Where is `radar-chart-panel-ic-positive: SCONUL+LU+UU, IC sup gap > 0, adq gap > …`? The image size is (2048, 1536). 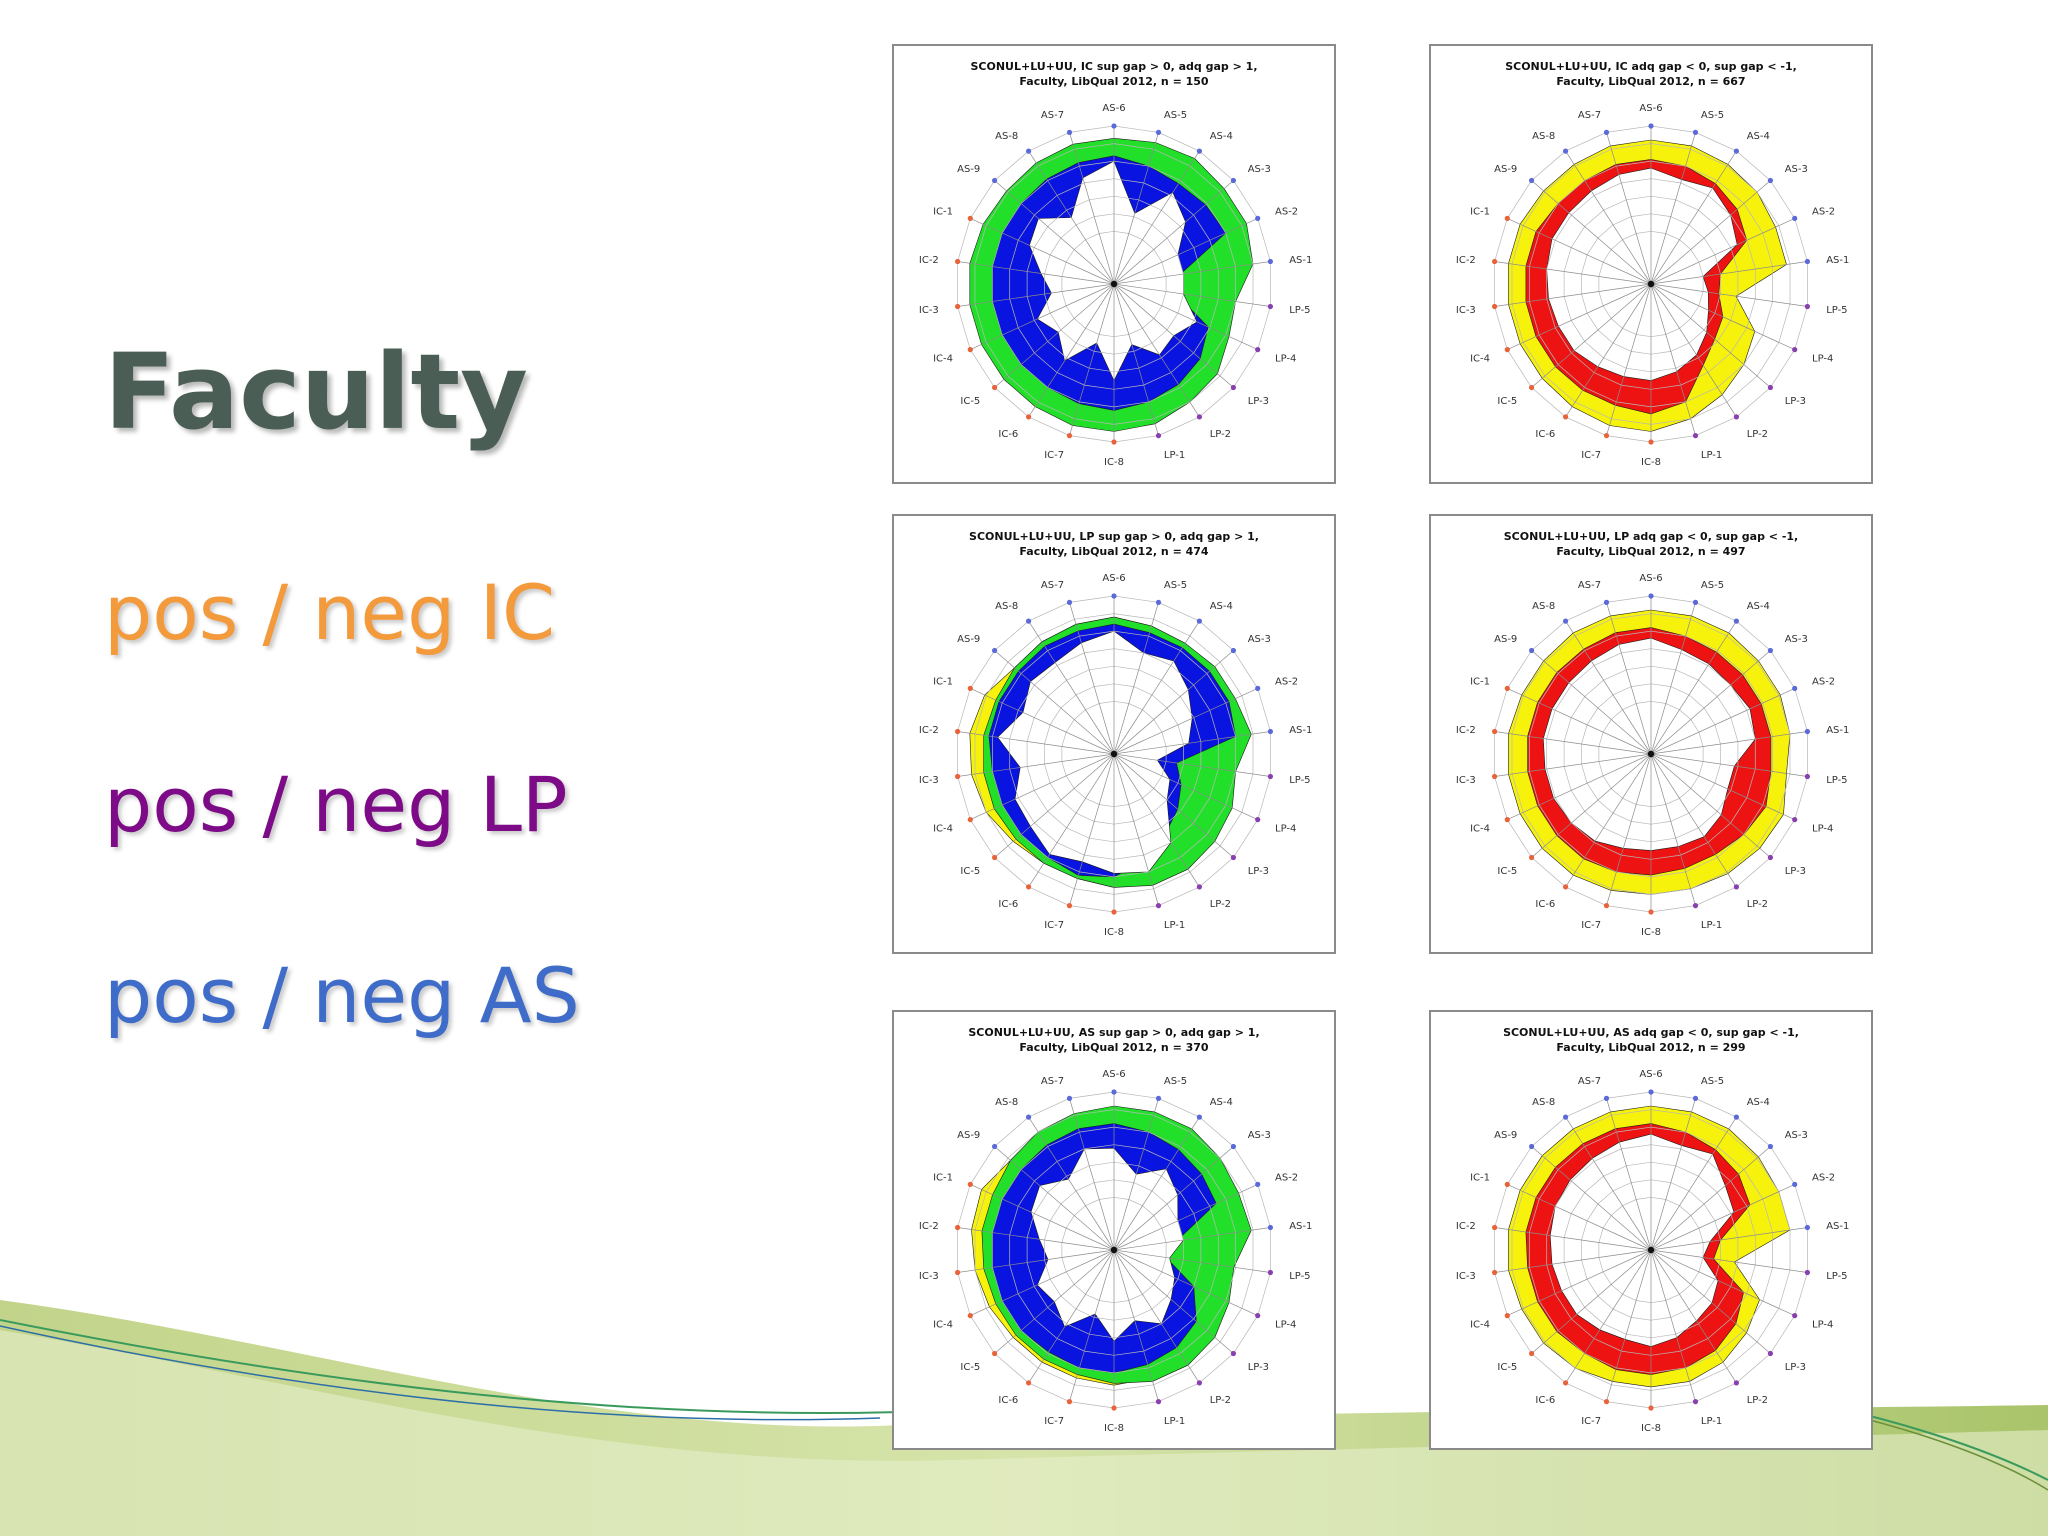 radar-chart-panel-ic-positive: SCONUL+LU+UU, IC sup gap > 0, adq gap > … is located at coordinates (1114, 264).